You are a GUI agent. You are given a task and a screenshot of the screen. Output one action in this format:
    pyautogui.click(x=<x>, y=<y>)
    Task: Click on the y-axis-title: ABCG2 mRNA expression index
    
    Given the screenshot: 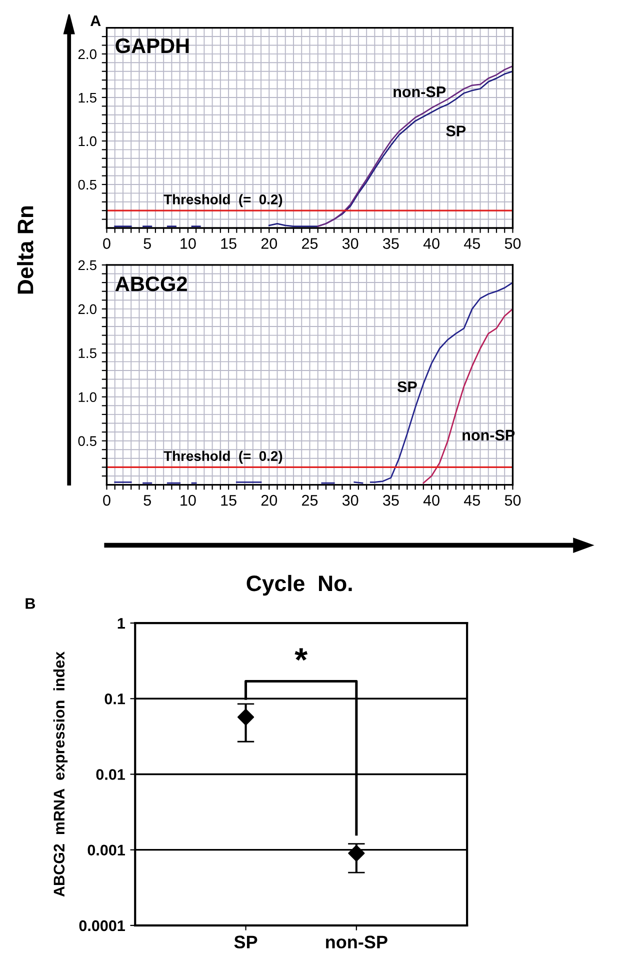 What is the action you would take?
    pyautogui.click(x=60, y=774)
    